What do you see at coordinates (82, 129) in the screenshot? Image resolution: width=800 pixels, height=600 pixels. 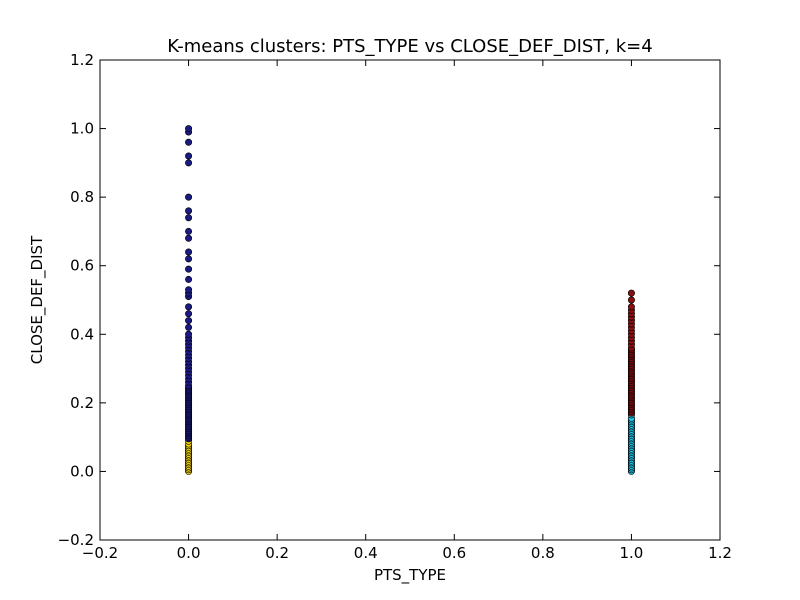 I see `y-tick-label: 1.0` at bounding box center [82, 129].